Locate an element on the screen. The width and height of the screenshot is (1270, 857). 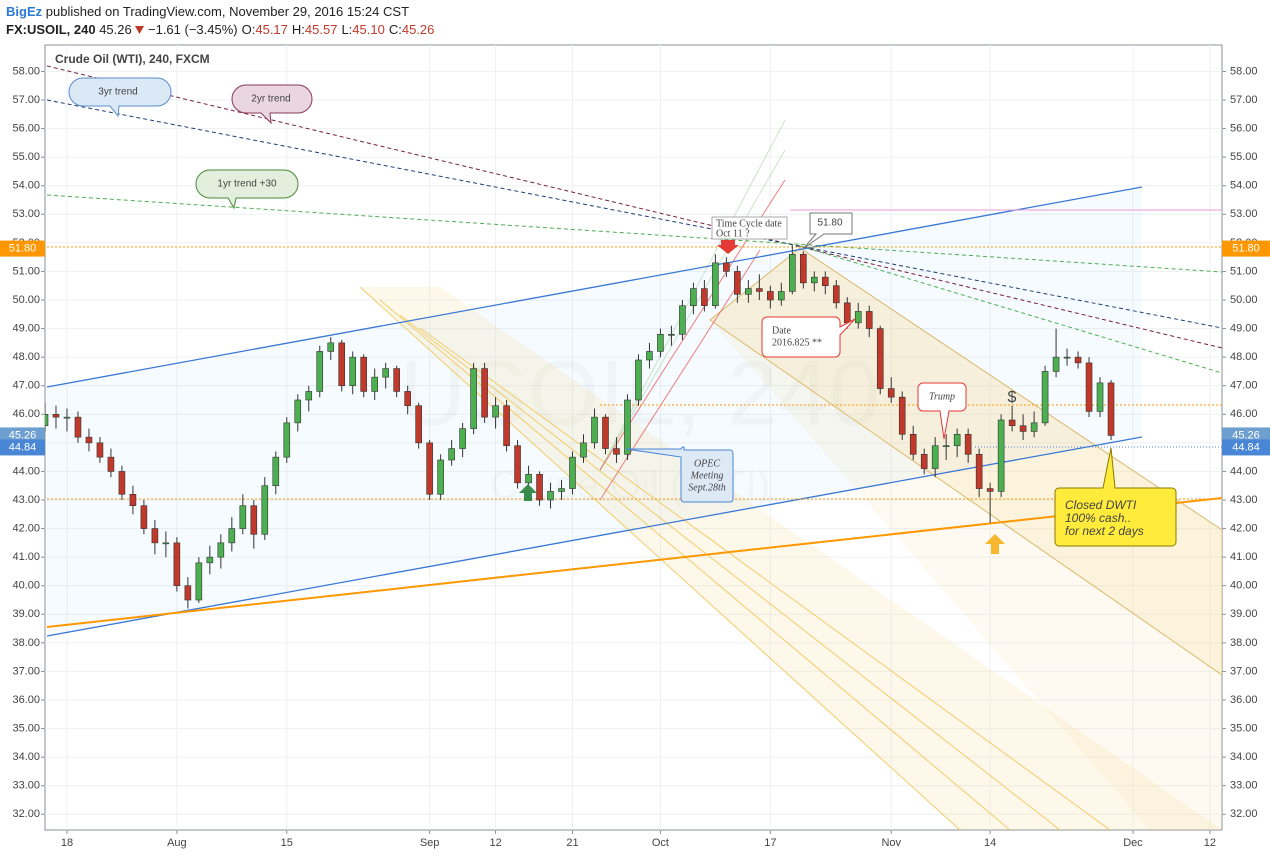
down-arrow is located at coordinates (728, 247).